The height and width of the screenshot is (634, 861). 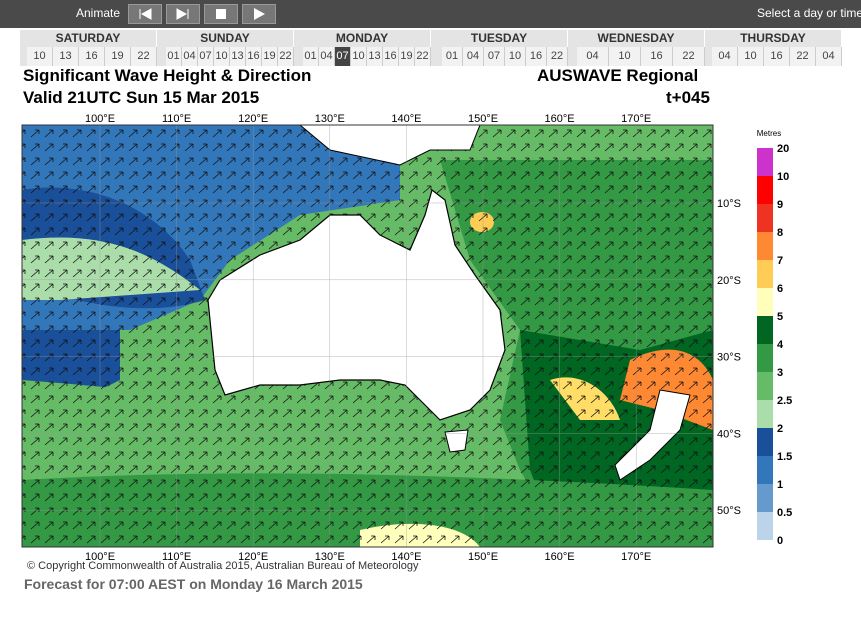 What do you see at coordinates (499, 38) in the screenshot?
I see `day-name: TUESDAY` at bounding box center [499, 38].